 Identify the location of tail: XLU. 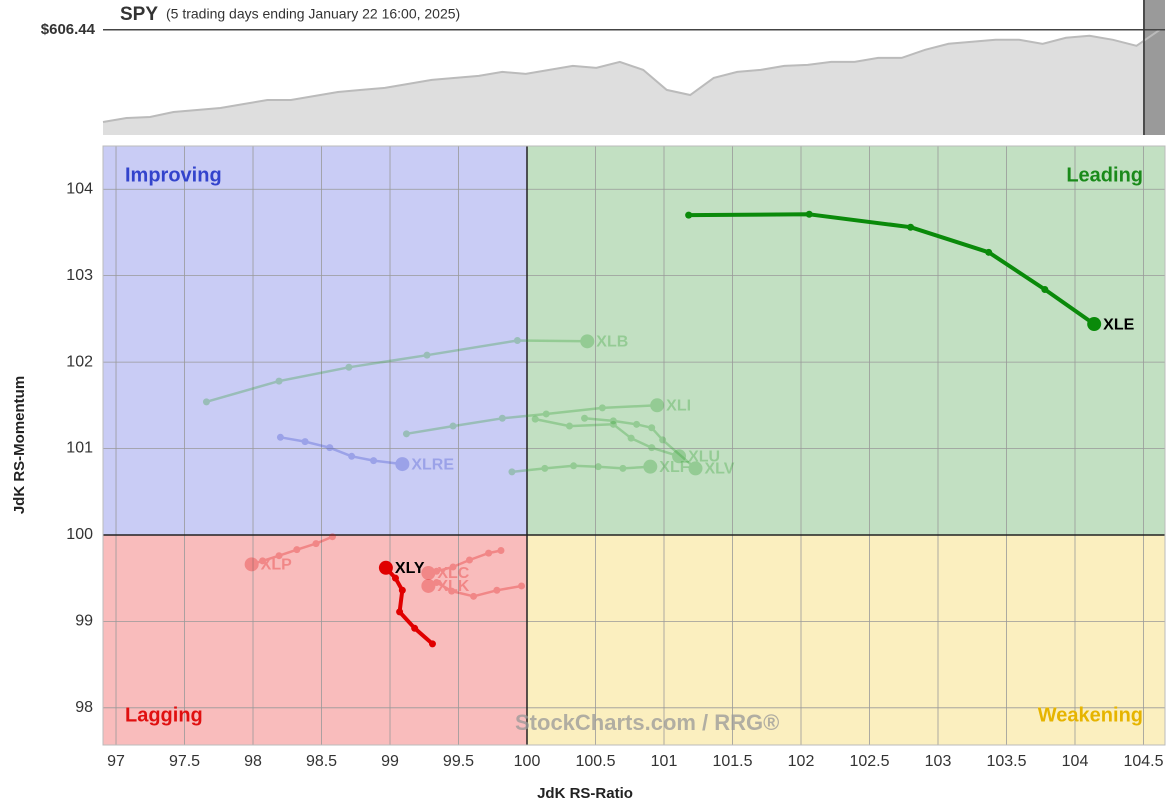
(625, 440).